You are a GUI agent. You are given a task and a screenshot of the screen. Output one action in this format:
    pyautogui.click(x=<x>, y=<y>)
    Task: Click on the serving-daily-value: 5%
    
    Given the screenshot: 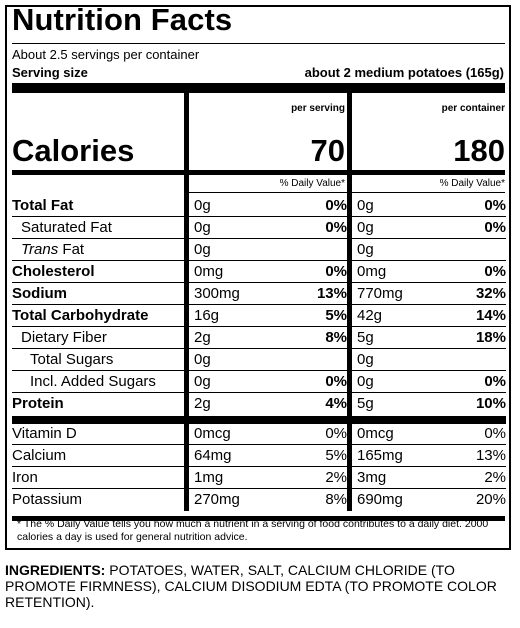 What is the action you would take?
    pyautogui.click(x=336, y=455)
    